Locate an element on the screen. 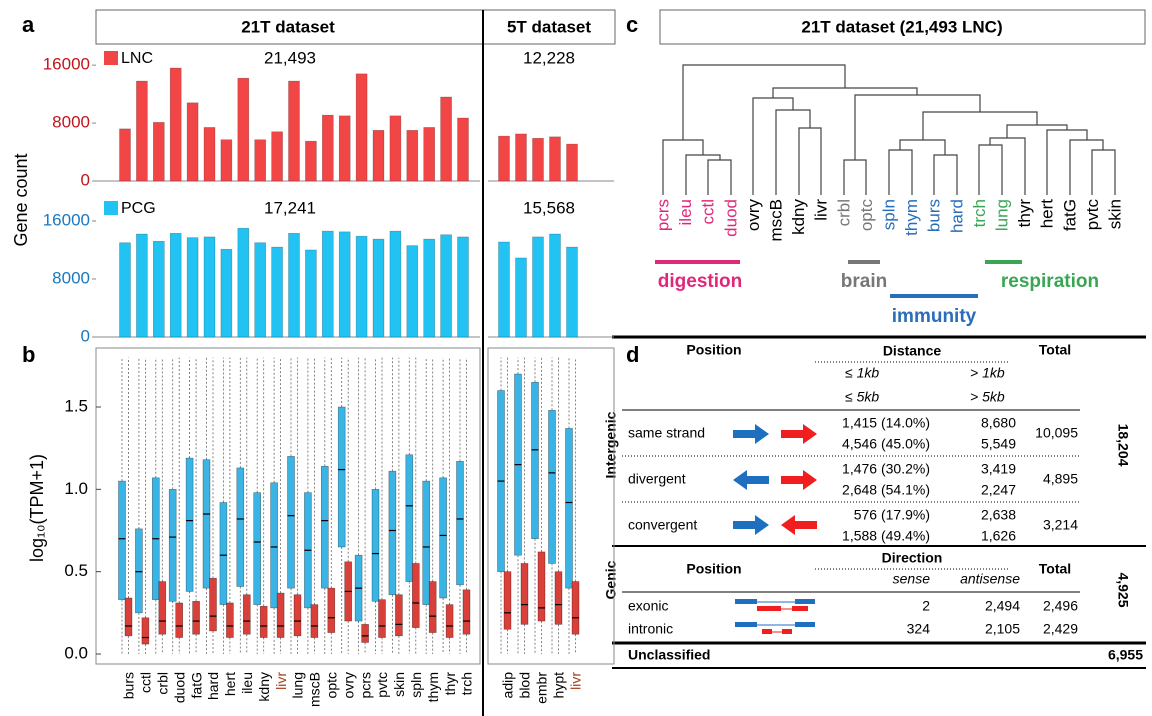 This screenshot has height=716, width=1152. row-total: 4,895 is located at coordinates (1060, 479).